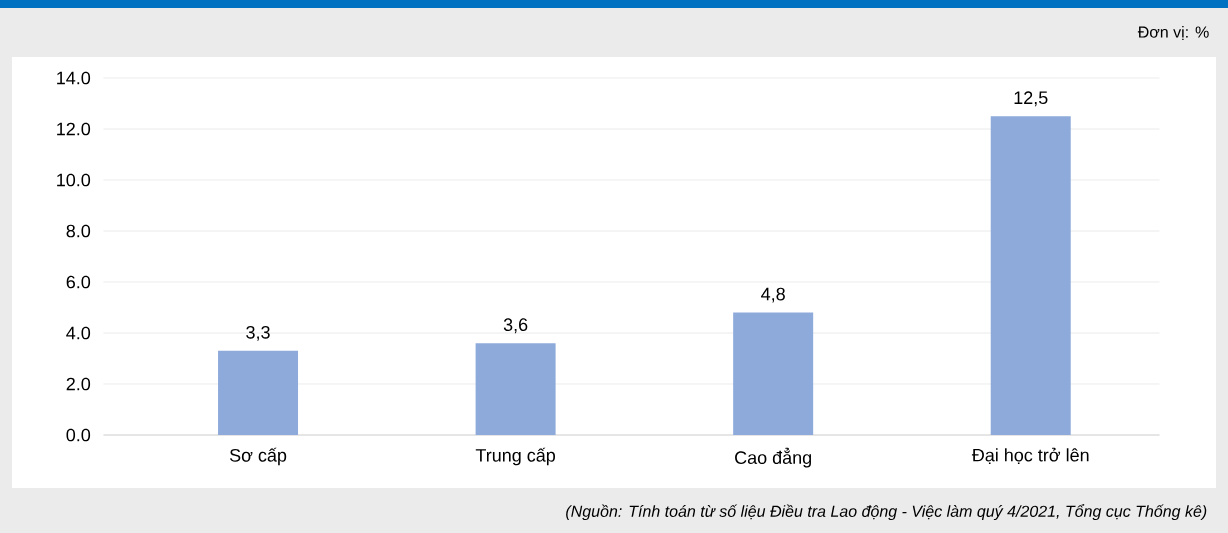 The image size is (1228, 533). Describe the element at coordinates (258, 456) in the screenshot. I see `x-tick-label: Sơ cấp` at that location.